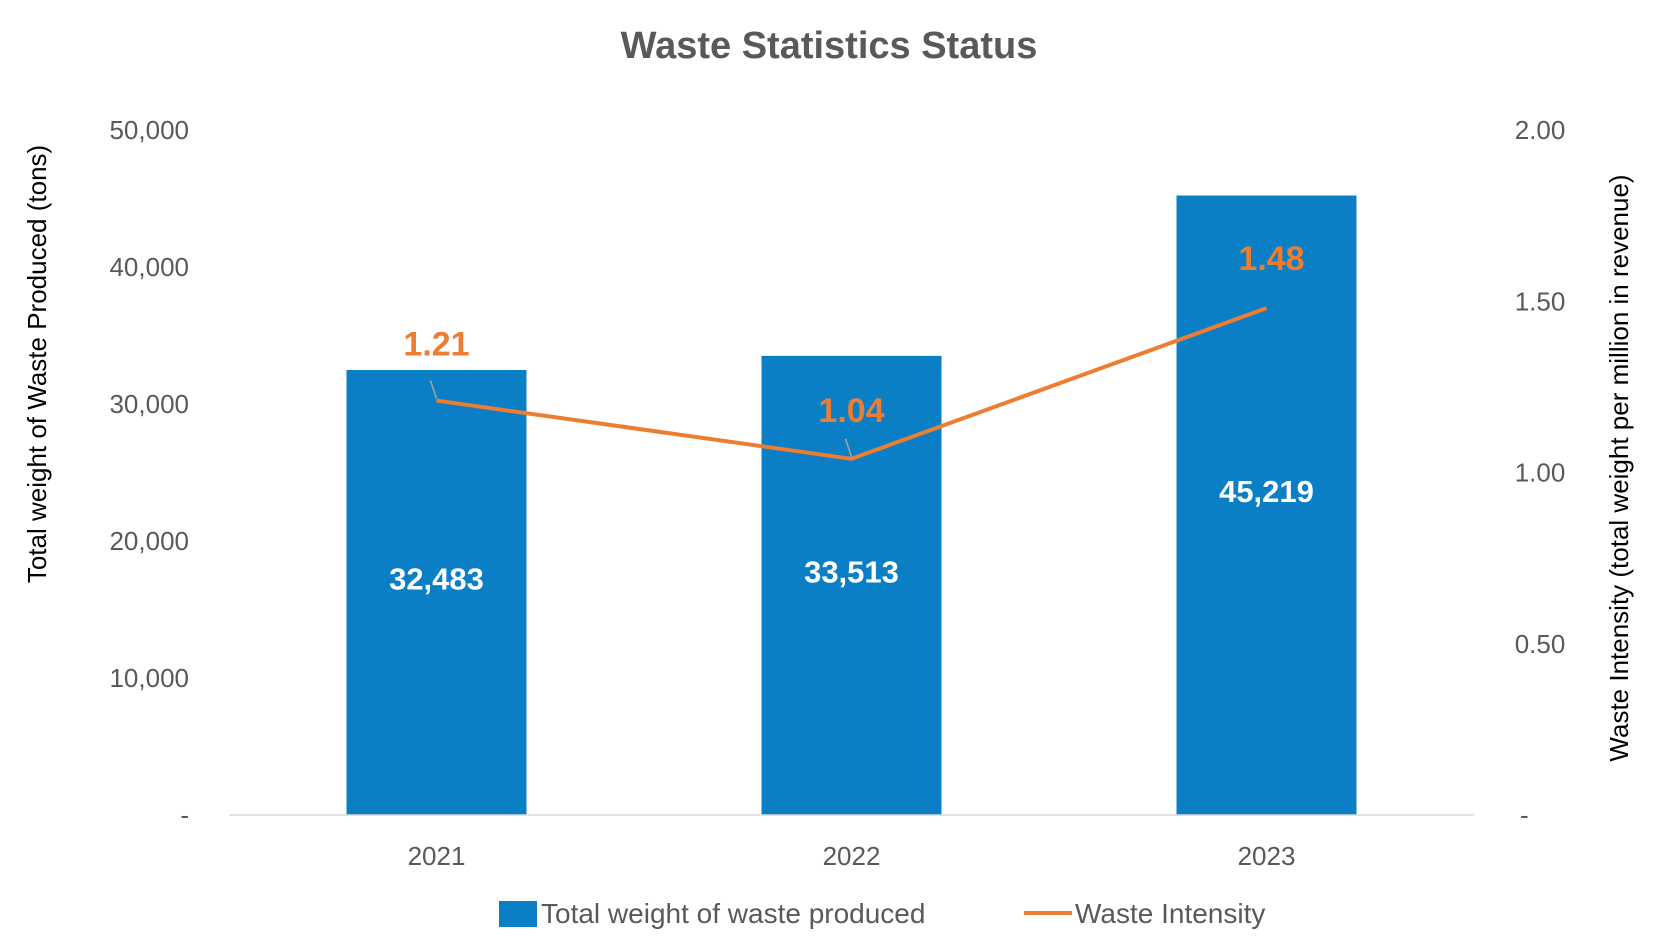  I want to click on bar-value-label: 32,483, so click(436, 578).